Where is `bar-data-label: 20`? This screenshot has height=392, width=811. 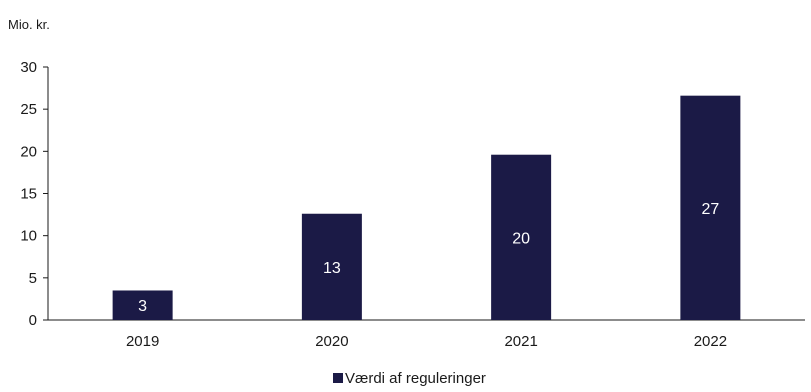 bar-data-label: 20 is located at coordinates (521, 238).